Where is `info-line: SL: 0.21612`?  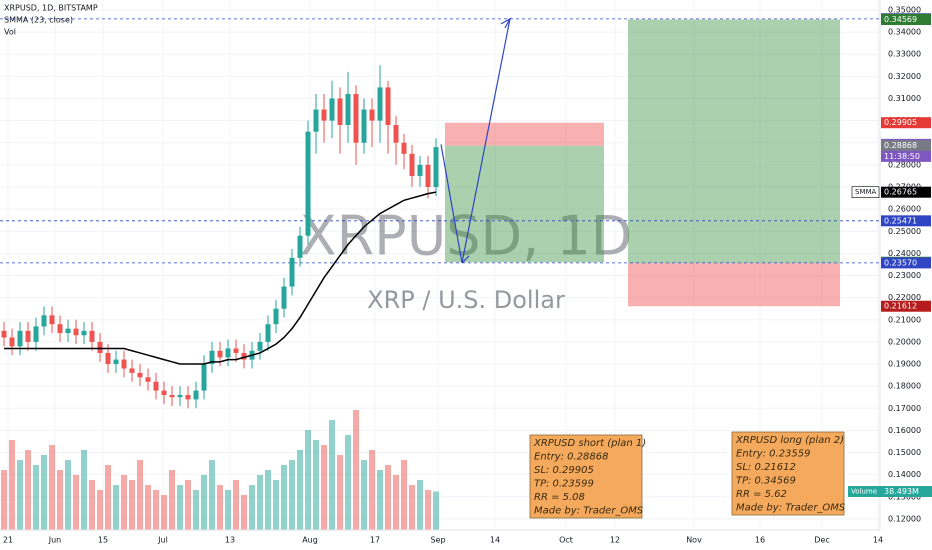 info-line: SL: 0.21612 is located at coordinates (766, 467).